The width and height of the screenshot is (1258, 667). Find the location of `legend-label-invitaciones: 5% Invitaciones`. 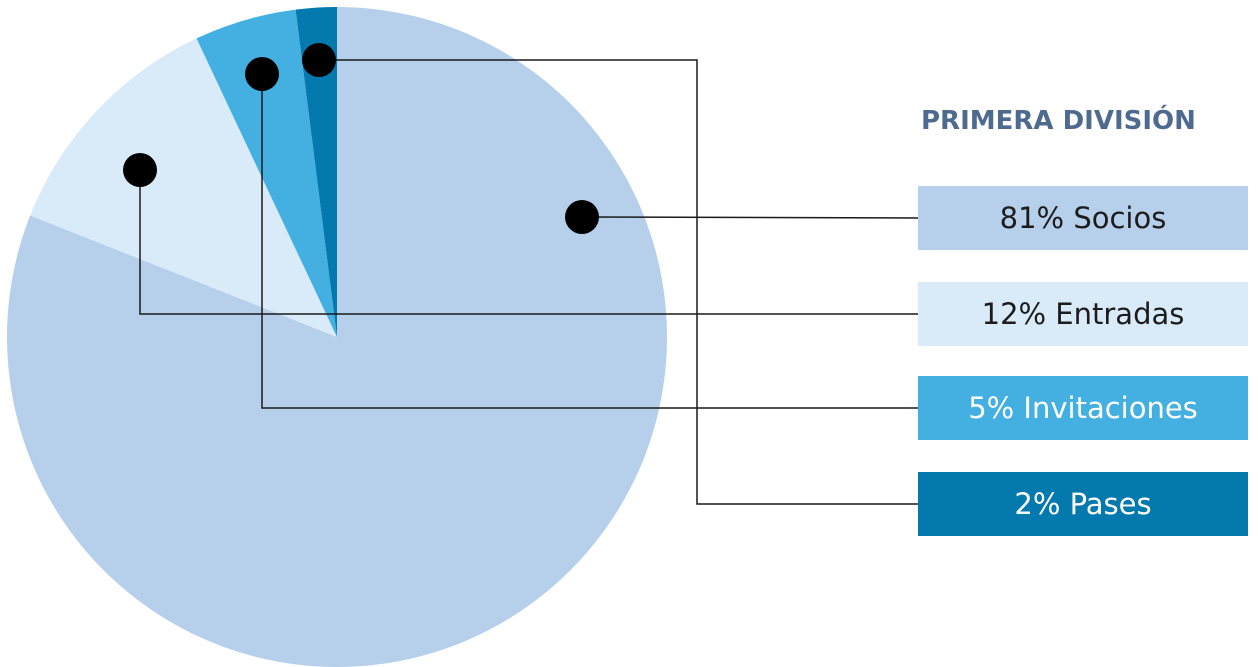

legend-label-invitaciones: 5% Invitaciones is located at coordinates (1083, 408).